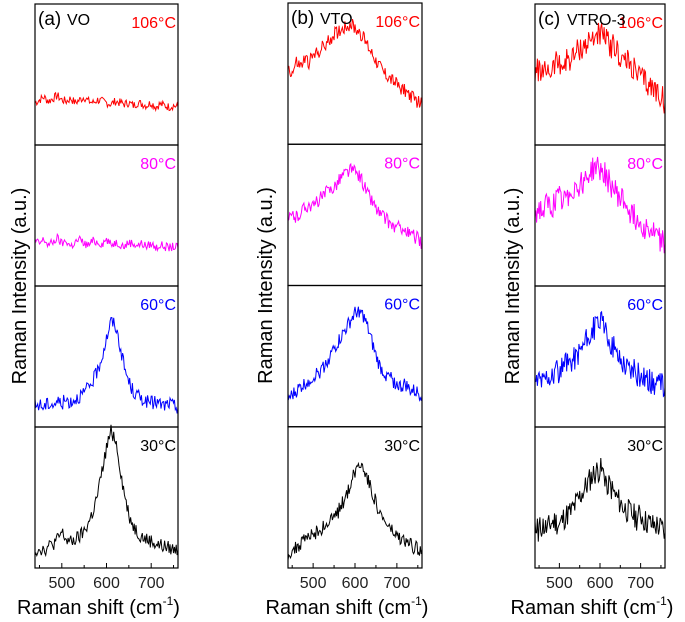 The width and height of the screenshot is (685, 622). What do you see at coordinates (549, 19) in the screenshot?
I see `panel-label: (c)` at bounding box center [549, 19].